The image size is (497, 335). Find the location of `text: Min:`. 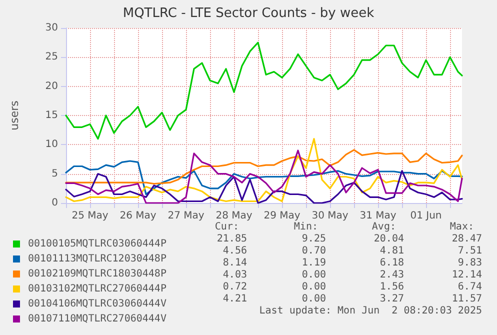

text: Min: is located at coordinates (306, 227).